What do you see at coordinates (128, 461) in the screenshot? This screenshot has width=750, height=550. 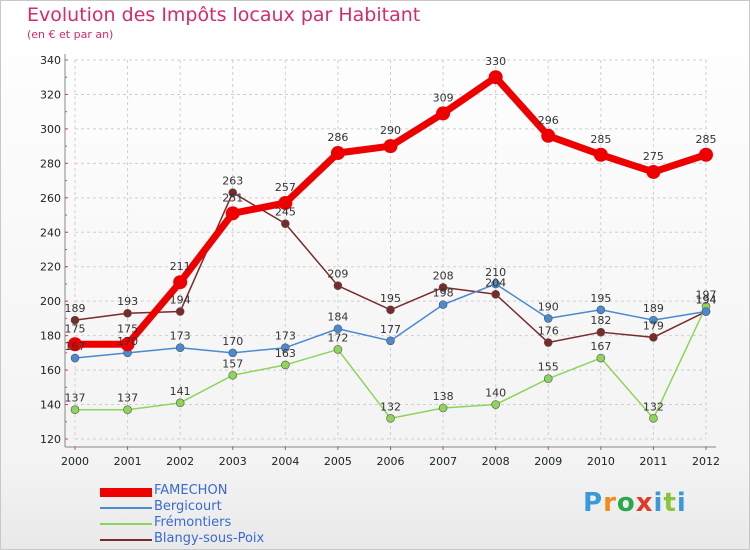 I see `x-tick-label: 2001` at bounding box center [128, 461].